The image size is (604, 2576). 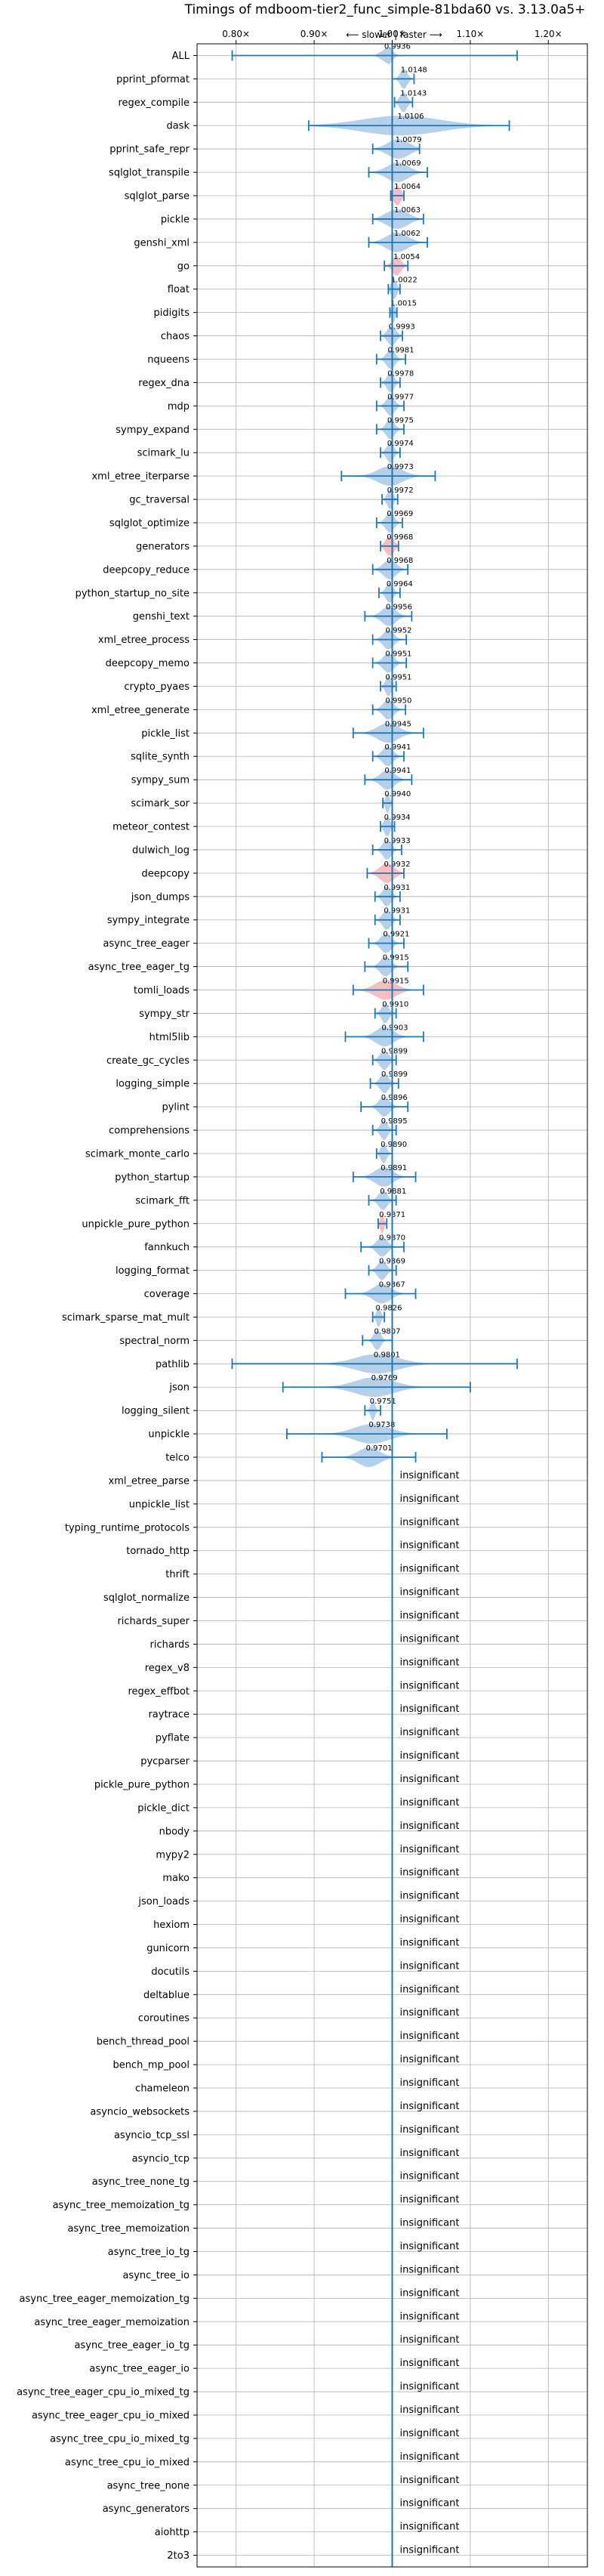 I want to click on benchmark-label: json_dumps, so click(x=160, y=897).